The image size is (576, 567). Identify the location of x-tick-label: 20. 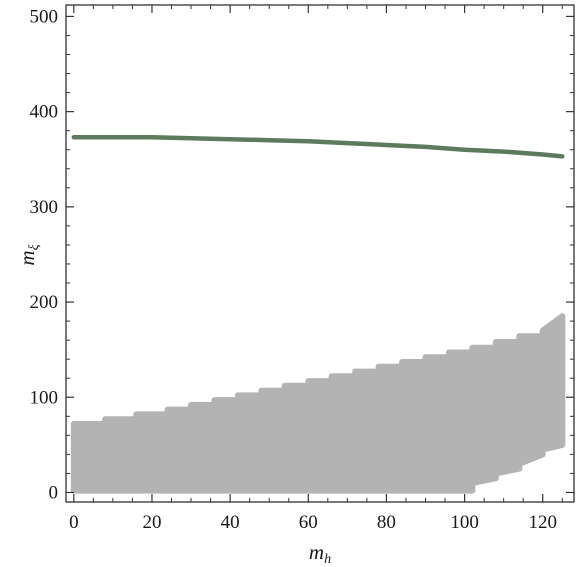
(151, 522).